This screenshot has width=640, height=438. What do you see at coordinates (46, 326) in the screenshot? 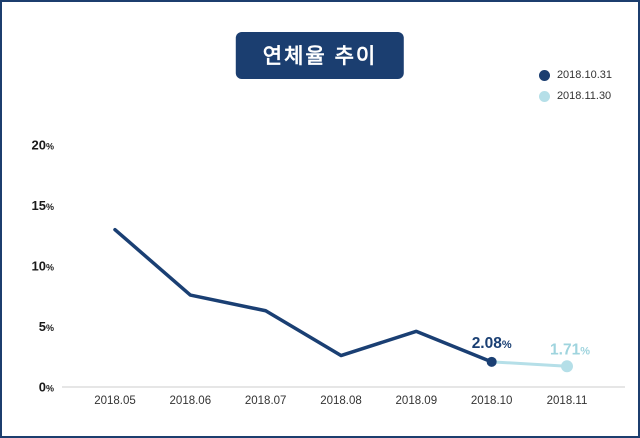
I see `y-tick-label: 5%` at bounding box center [46, 326].